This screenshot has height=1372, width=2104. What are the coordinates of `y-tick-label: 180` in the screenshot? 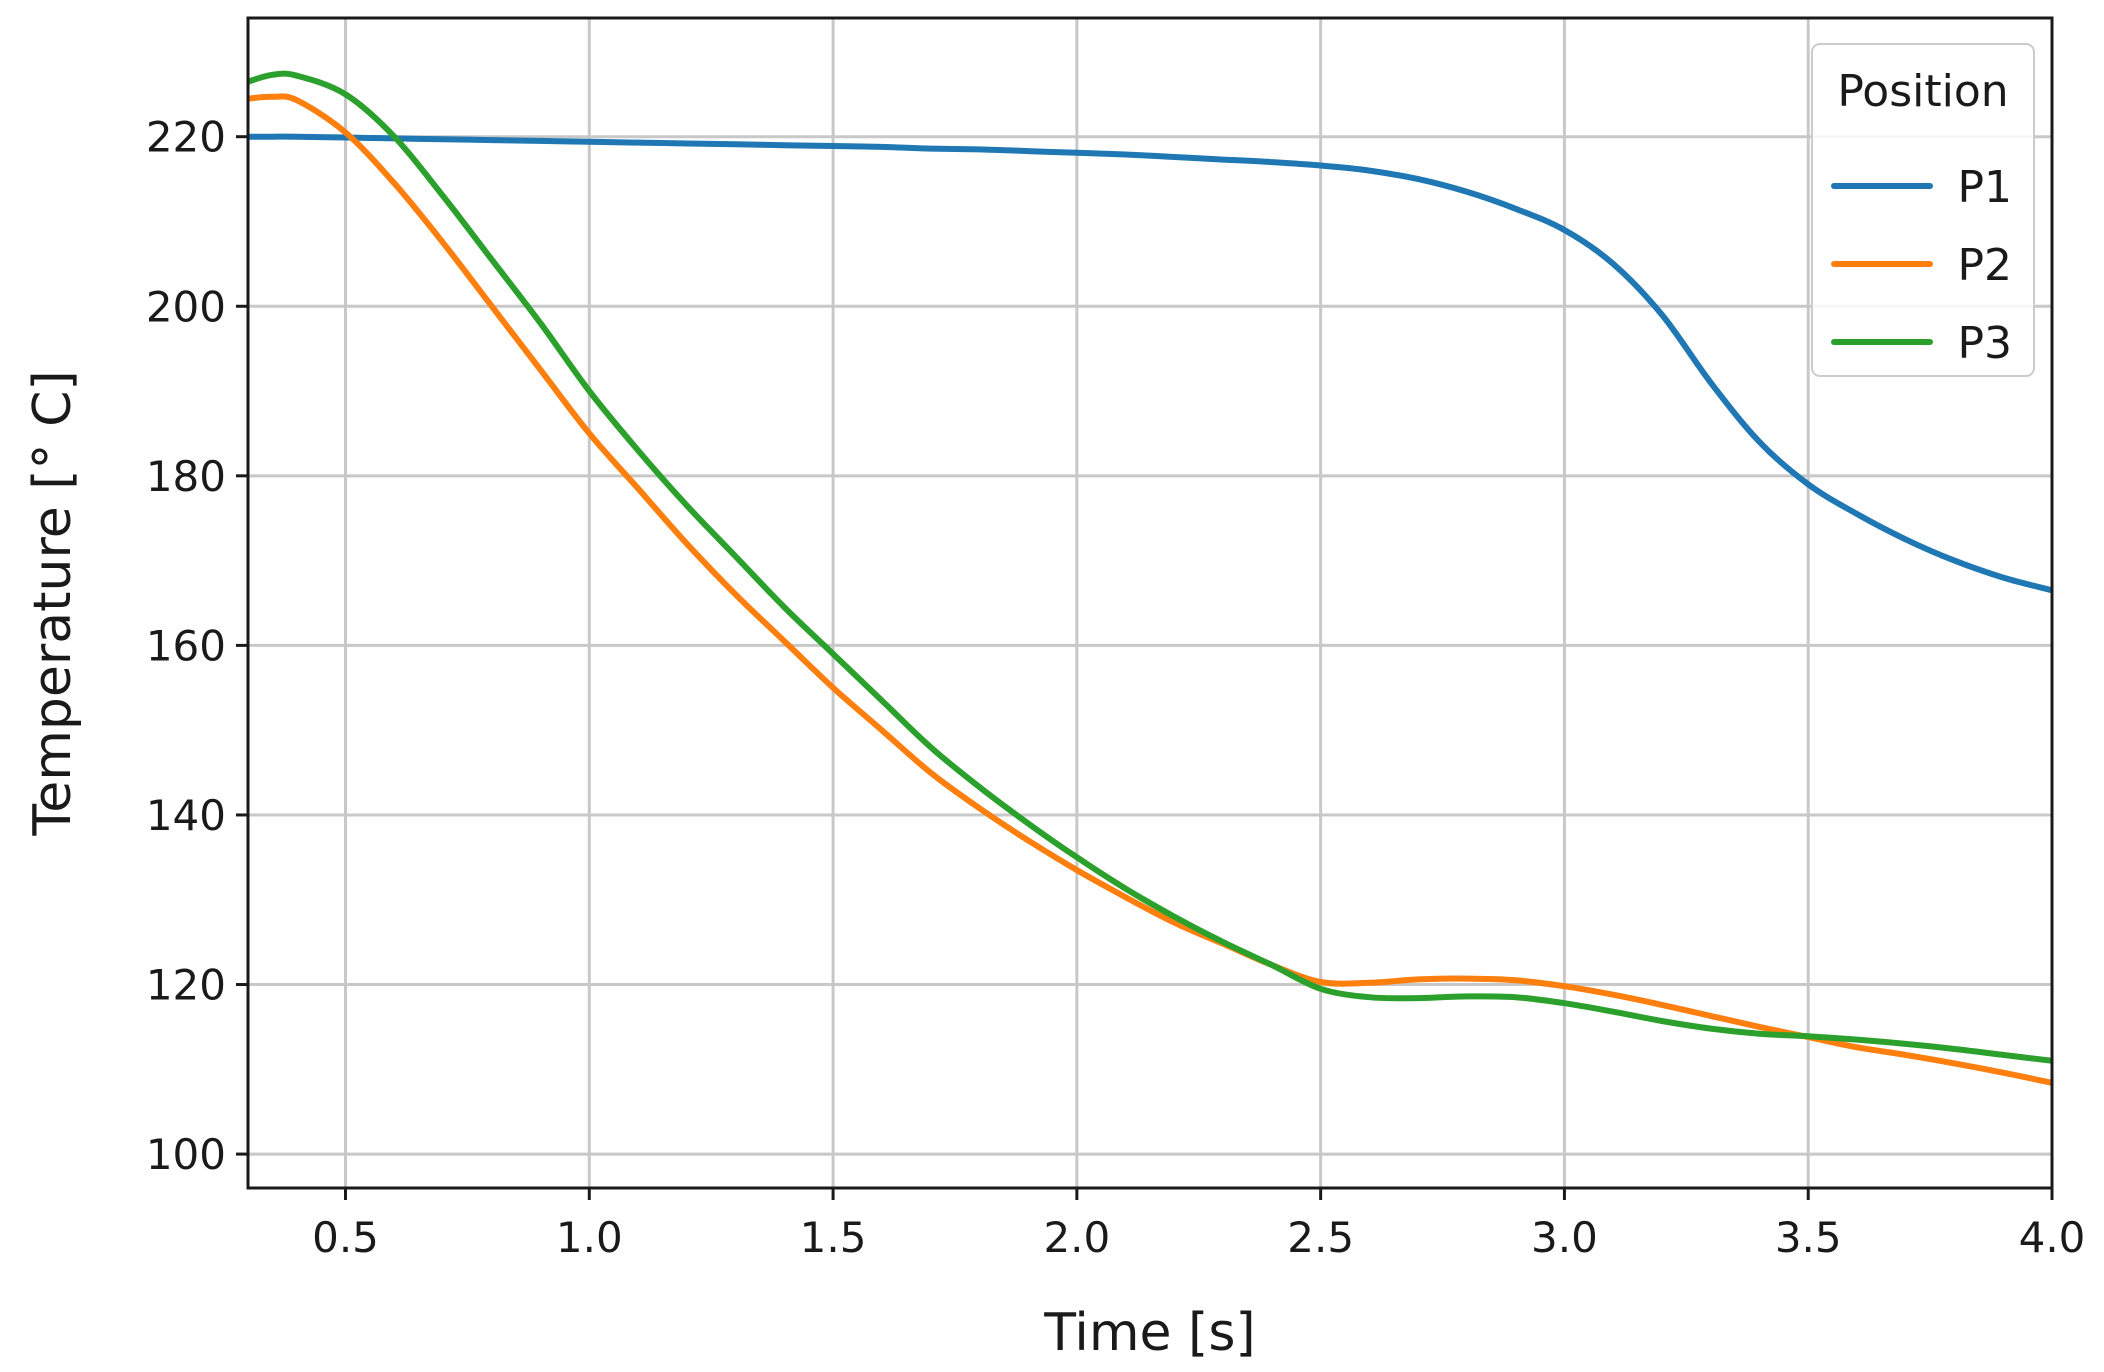 It's located at (186, 476).